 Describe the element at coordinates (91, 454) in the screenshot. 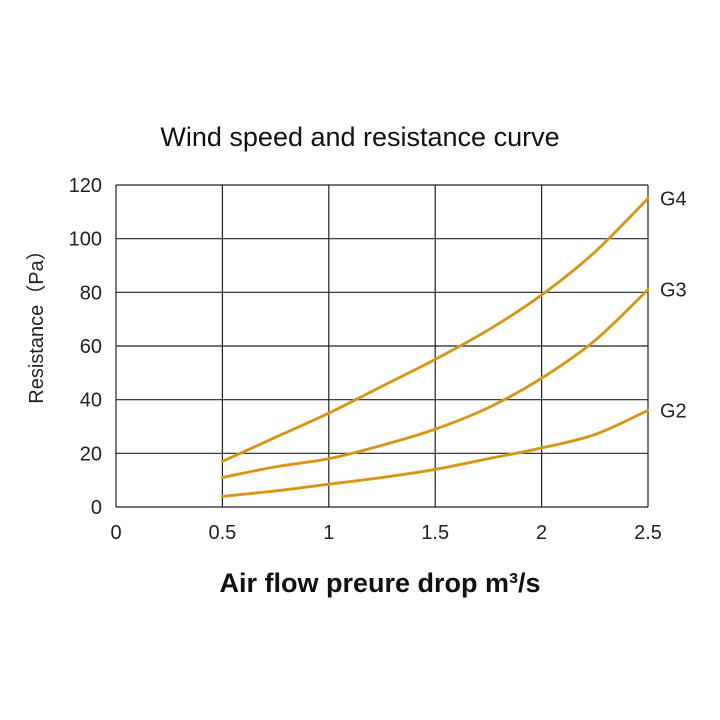

I see `y-tick-label-1: 20` at that location.